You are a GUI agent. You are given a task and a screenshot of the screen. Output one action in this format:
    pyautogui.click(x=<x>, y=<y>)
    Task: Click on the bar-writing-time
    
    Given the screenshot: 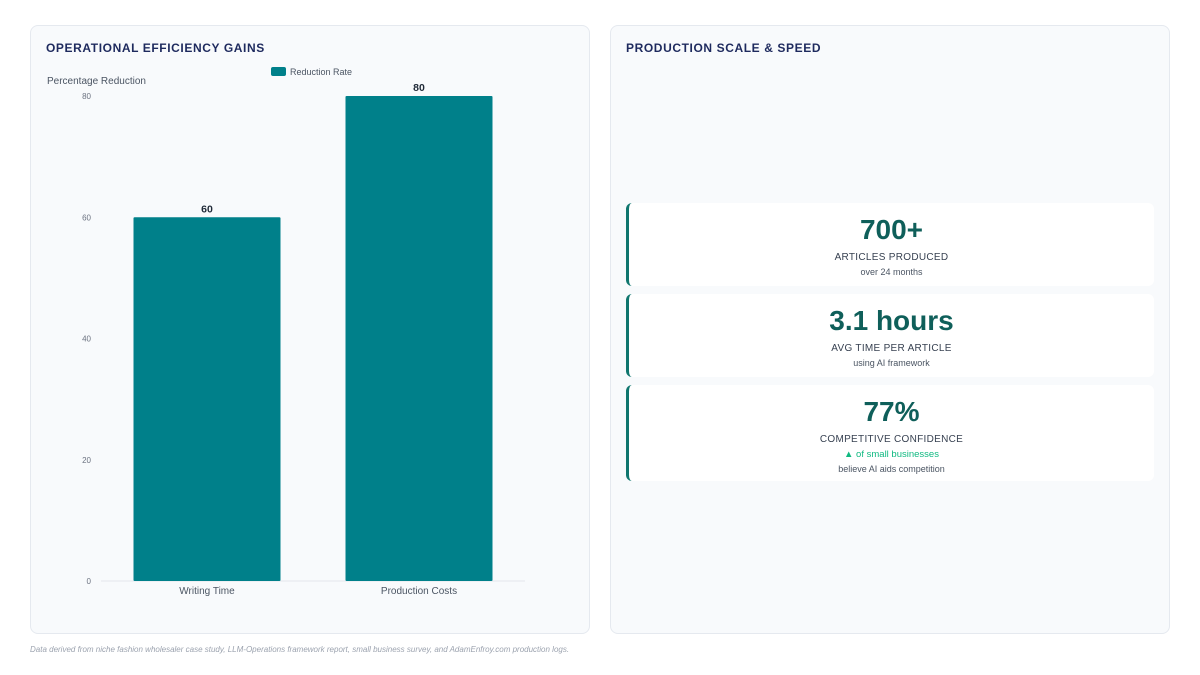 What is the action you would take?
    pyautogui.click(x=207, y=399)
    